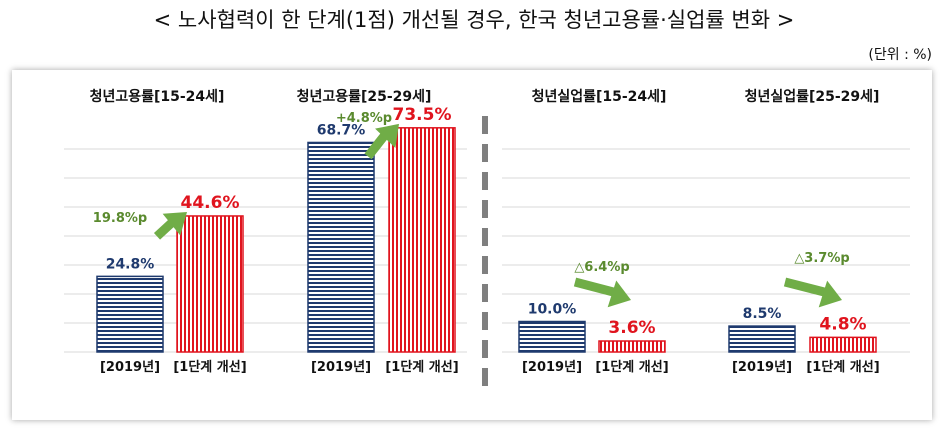 This screenshot has height=431, width=948. What do you see at coordinates (422, 115) in the screenshot?
I see `data-label: 73.5%` at bounding box center [422, 115].